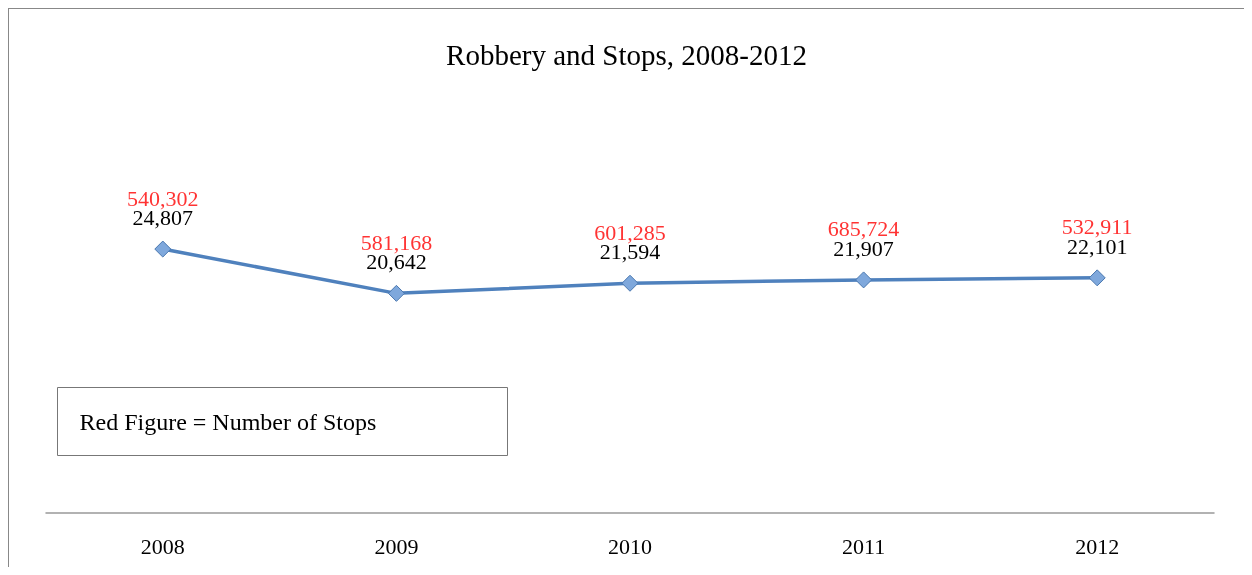 Image resolution: width=1252 pixels, height=575 pixels. What do you see at coordinates (163, 198) in the screenshot?
I see `annotation: 540,302` at bounding box center [163, 198].